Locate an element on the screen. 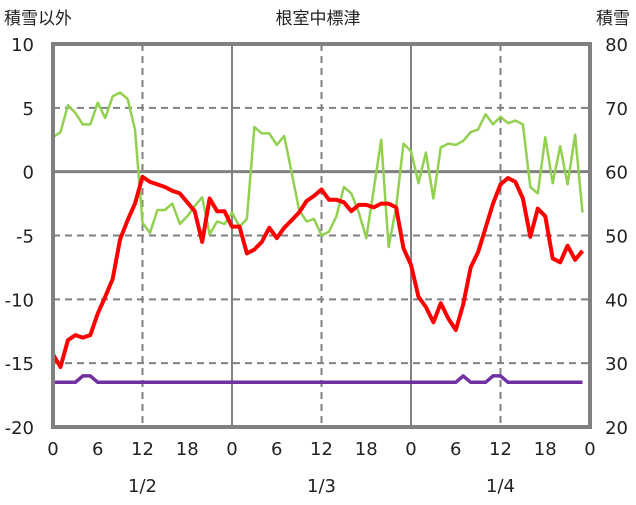 The height and width of the screenshot is (505, 636). right-tick-label: 80 is located at coordinates (616, 45).